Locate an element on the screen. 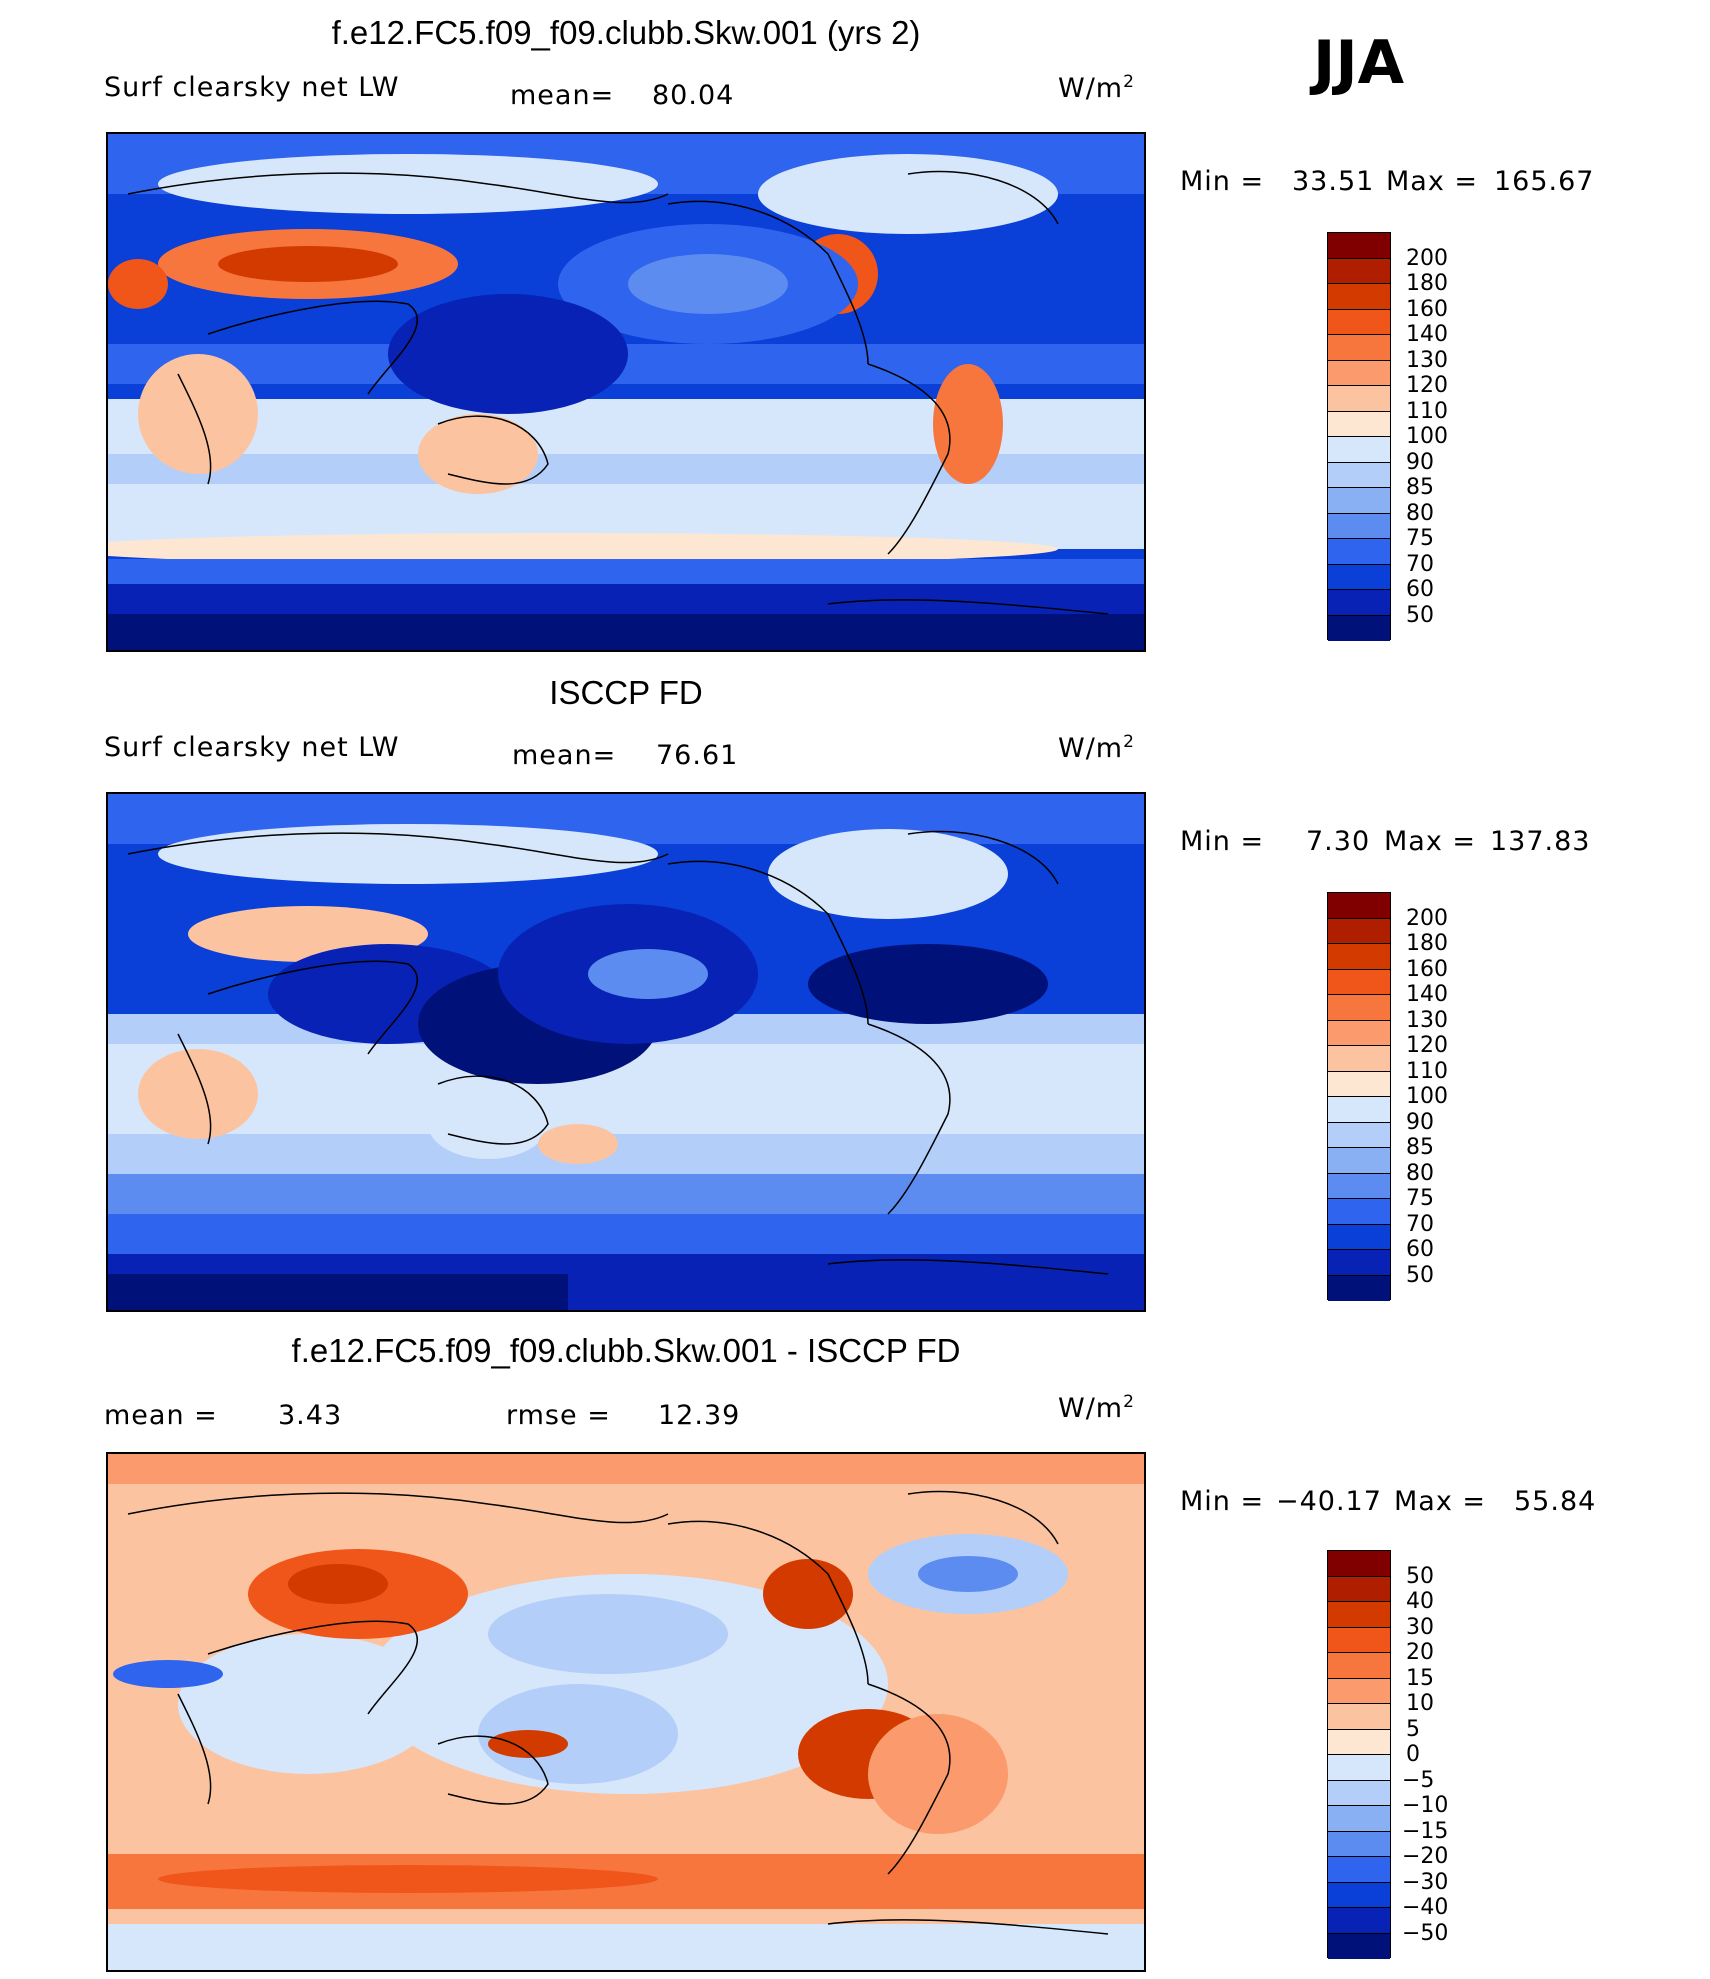 The height and width of the screenshot is (1979, 1710). panel1-variable: Surf clearsky net LW is located at coordinates (252, 87).